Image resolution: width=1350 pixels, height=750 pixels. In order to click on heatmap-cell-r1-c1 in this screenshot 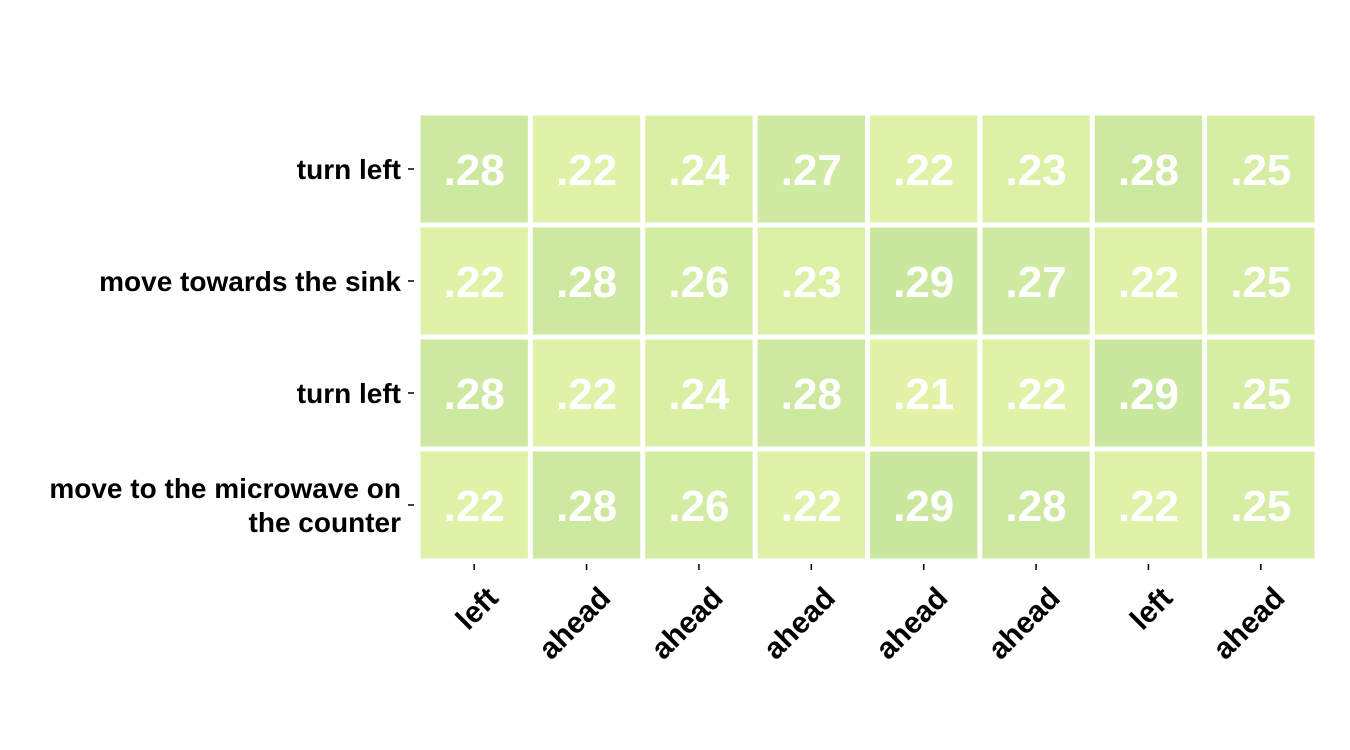, I will do `click(586, 281)`.